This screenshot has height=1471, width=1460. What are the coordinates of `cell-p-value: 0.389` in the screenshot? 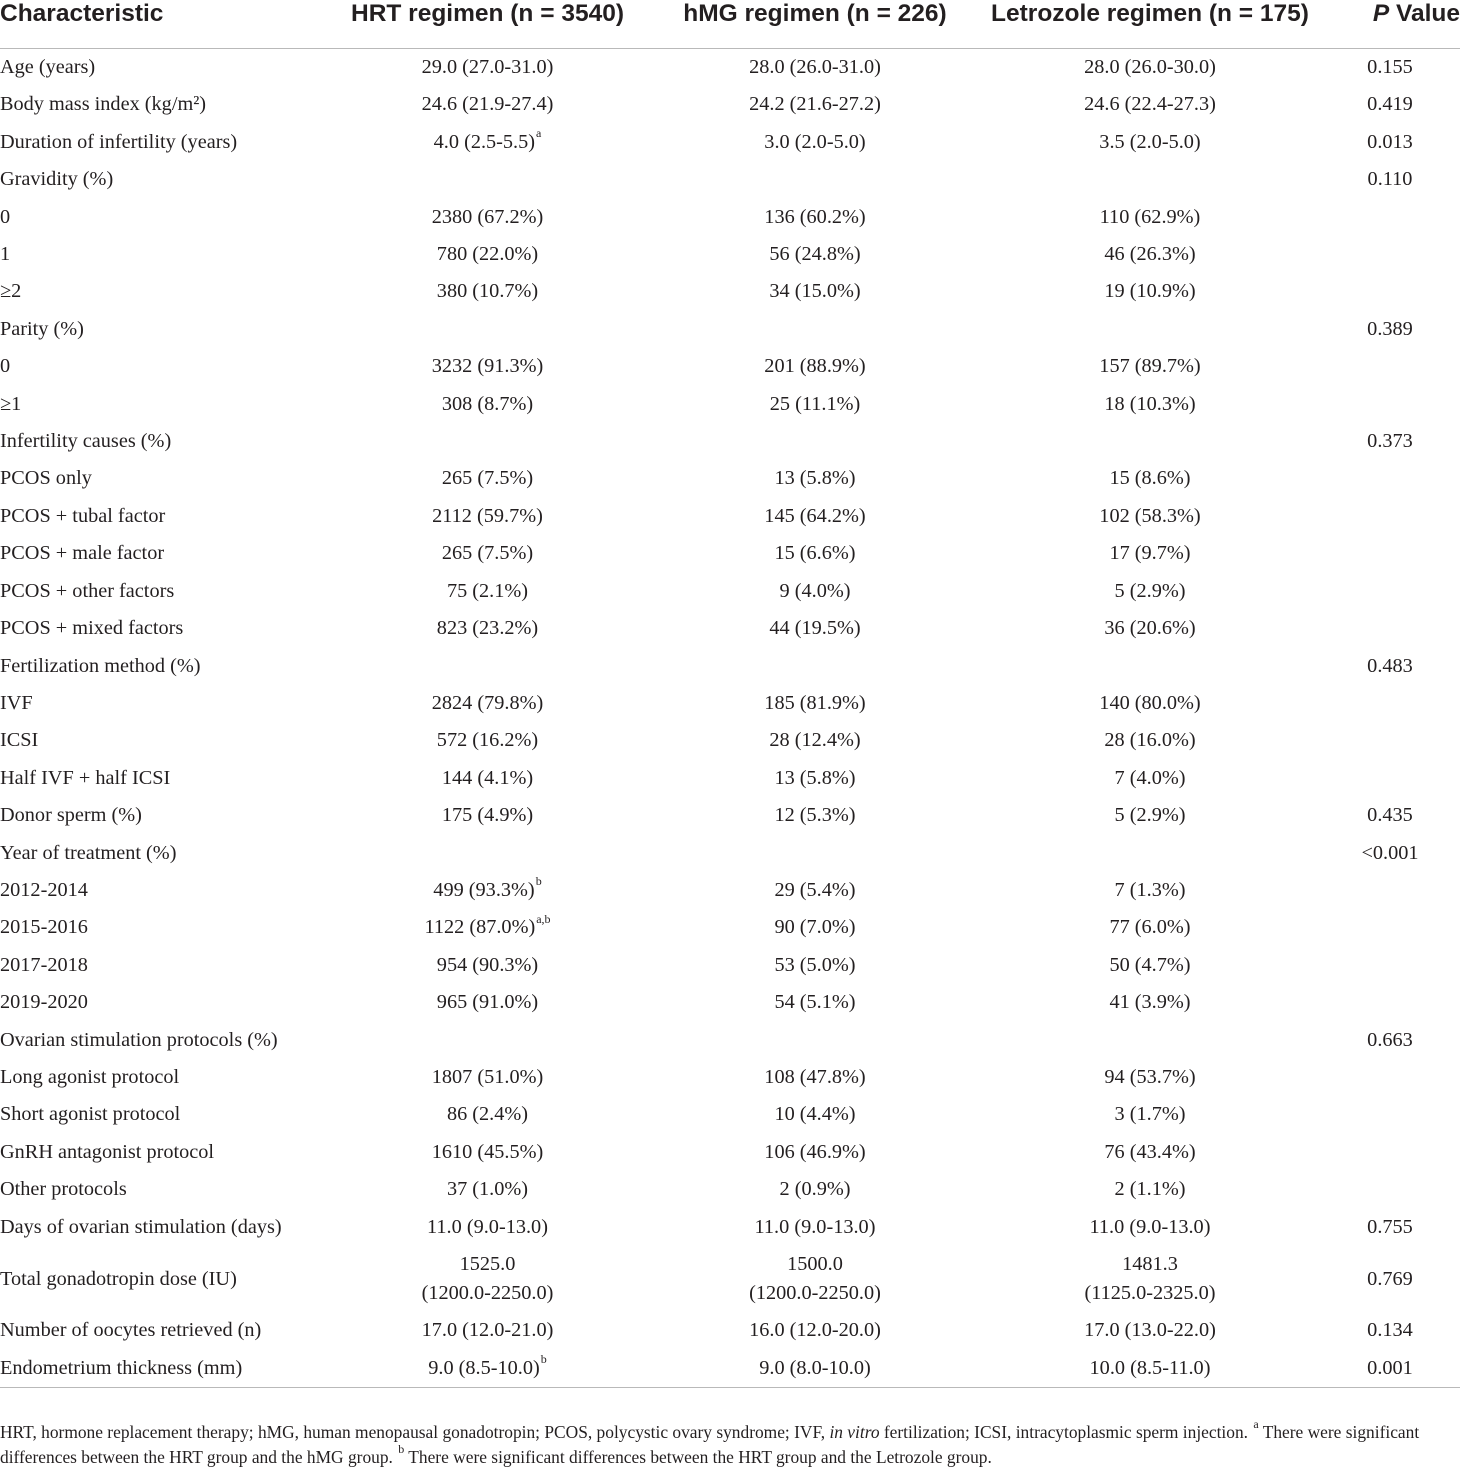 It's located at (1390, 329).